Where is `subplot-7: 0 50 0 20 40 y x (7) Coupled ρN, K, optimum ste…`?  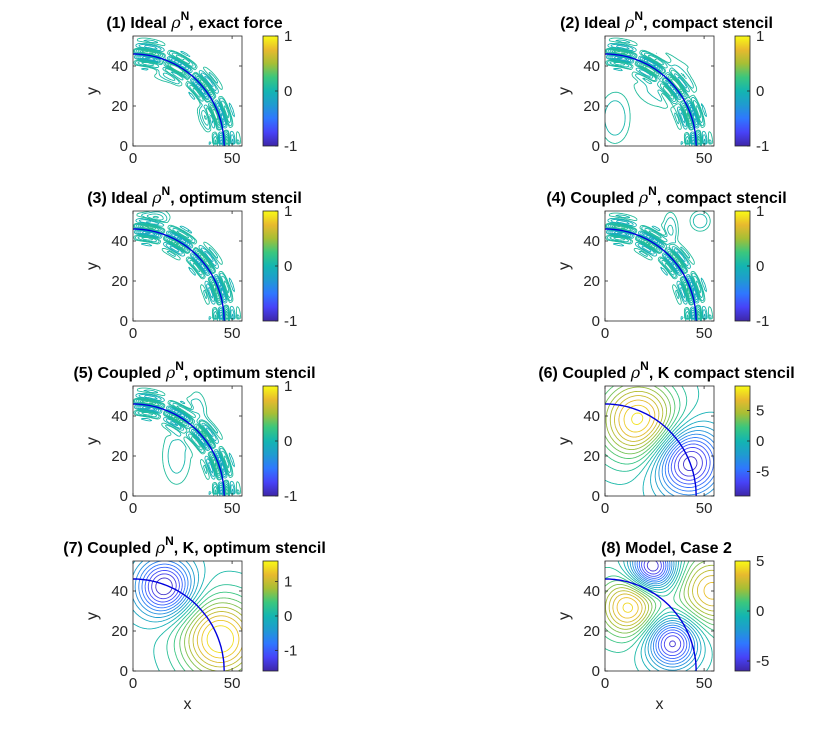 subplot-7: 0 50 0 20 40 y x (7) Coupled ρN, K, optimum ste… is located at coordinates (194, 623).